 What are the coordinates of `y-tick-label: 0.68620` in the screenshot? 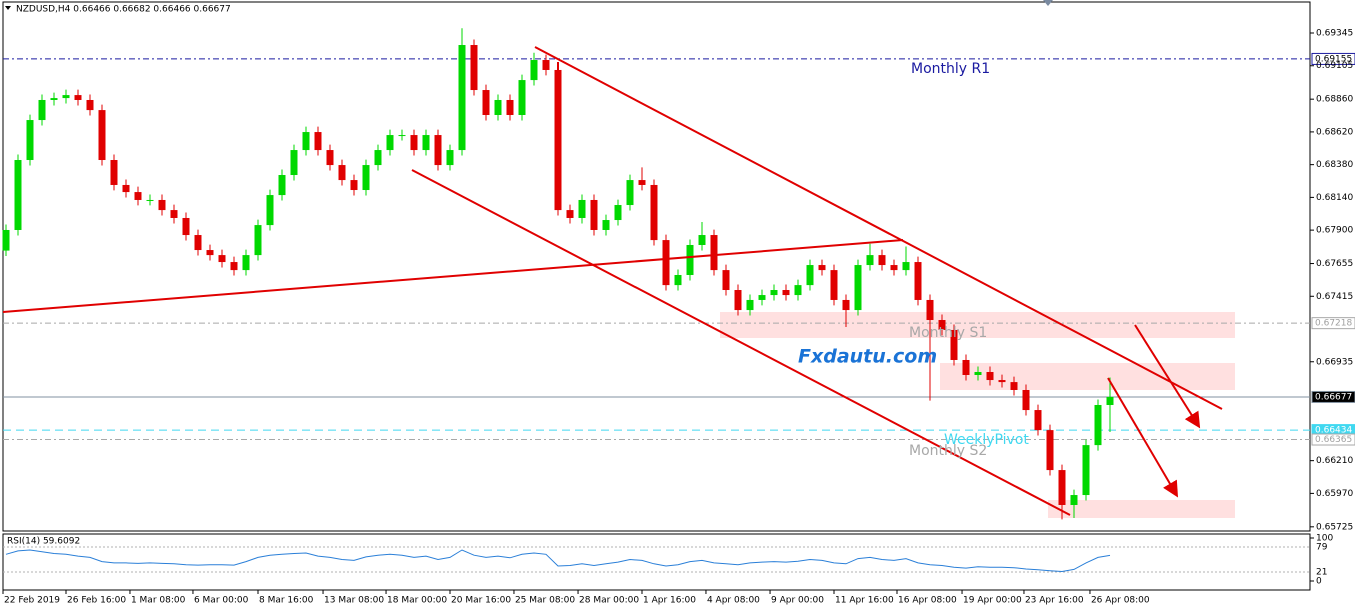 It's located at (1334, 132).